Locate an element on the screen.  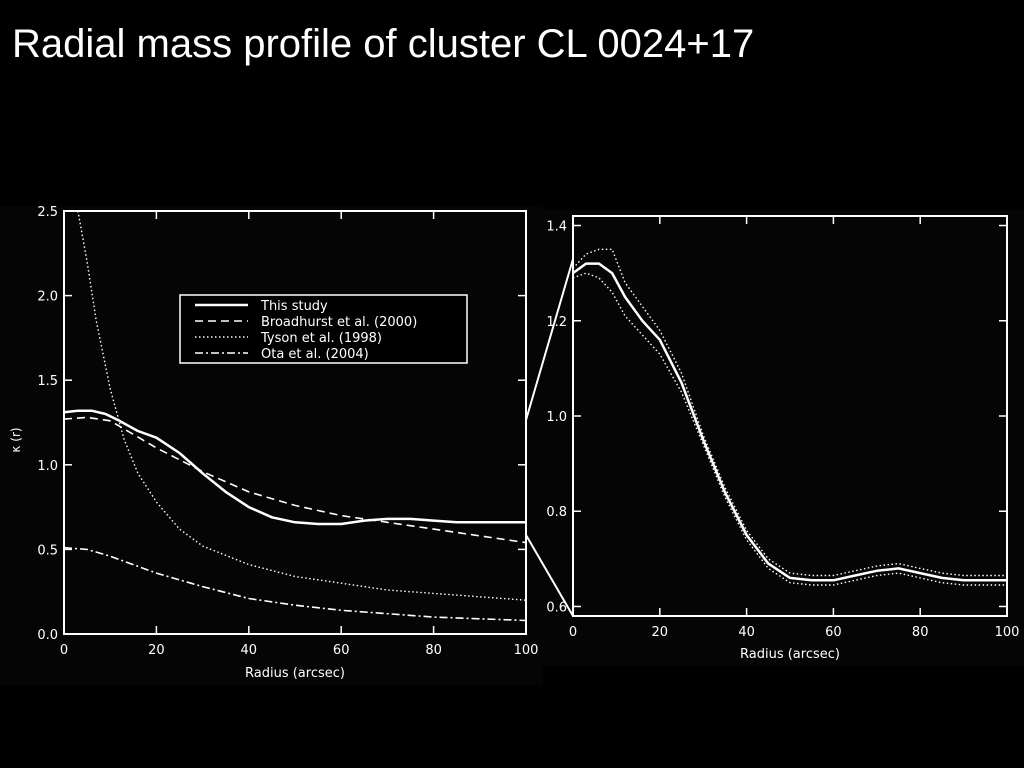
legend-box is located at coordinates (323, 329).